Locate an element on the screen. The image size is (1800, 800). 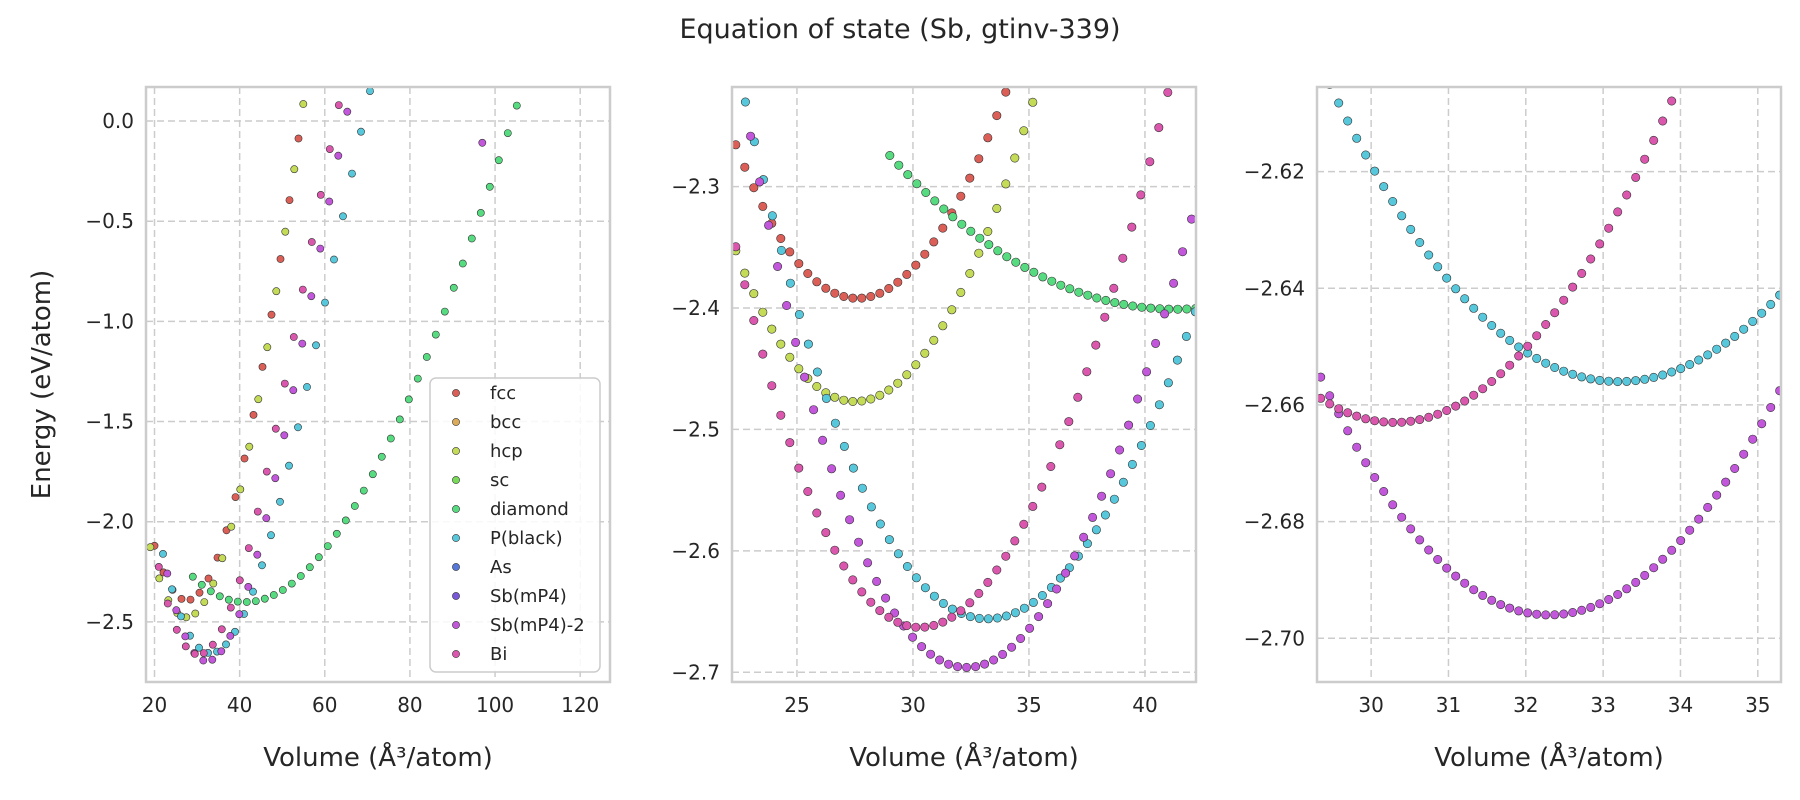
x-tick-label: 120 is located at coordinates (580, 705).